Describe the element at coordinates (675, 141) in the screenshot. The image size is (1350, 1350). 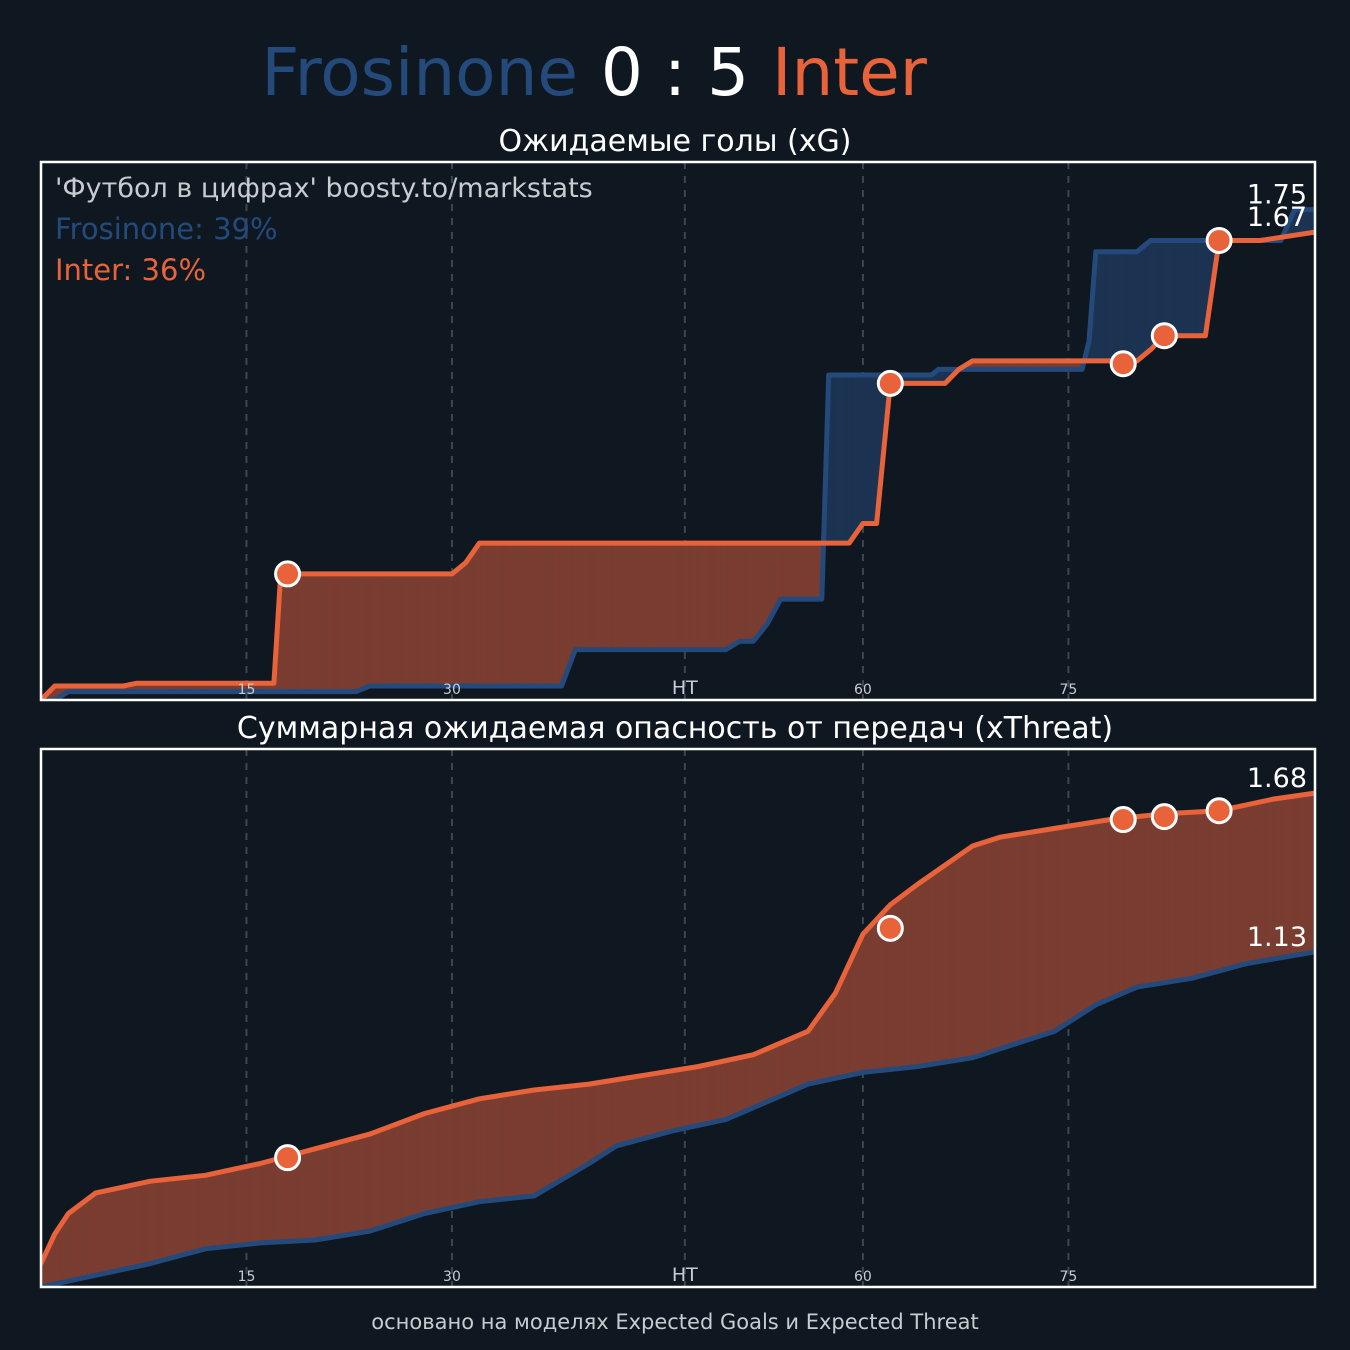
I see `xg-chart-title: Ожидаемые голы (xG)` at that location.